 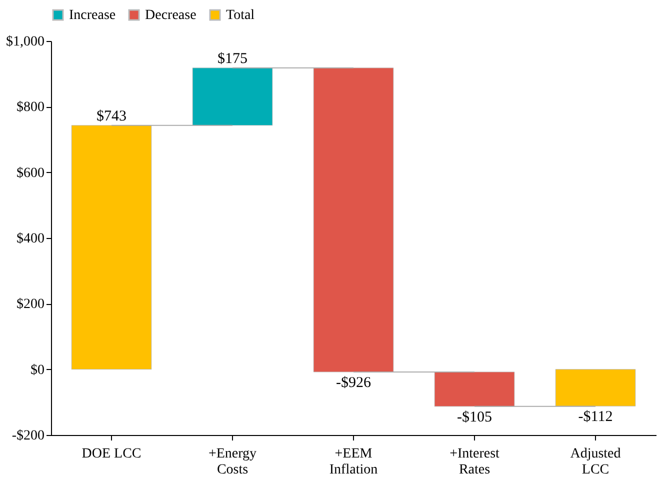 I want to click on x-tick-label: Adjusted LCC, so click(x=595, y=462).